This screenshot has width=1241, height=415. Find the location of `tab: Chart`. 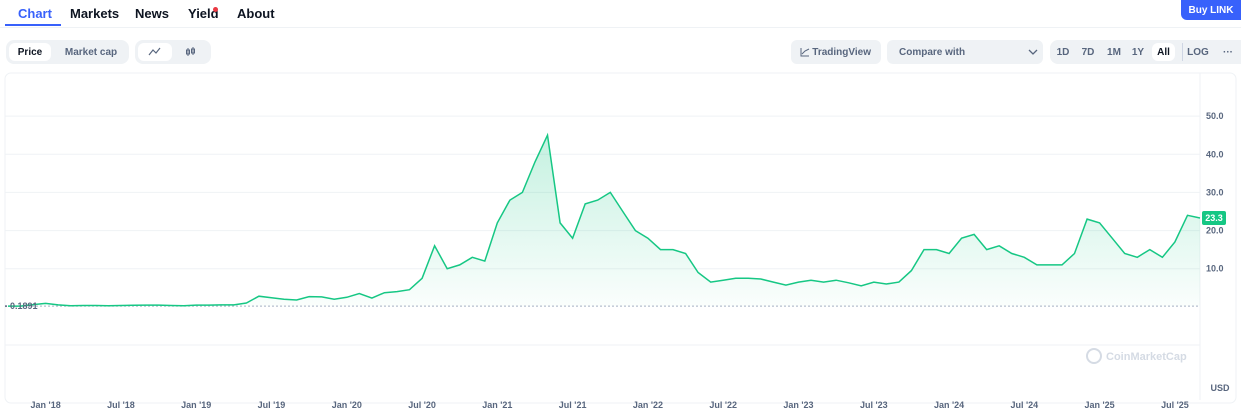

tab: Chart is located at coordinates (35, 13).